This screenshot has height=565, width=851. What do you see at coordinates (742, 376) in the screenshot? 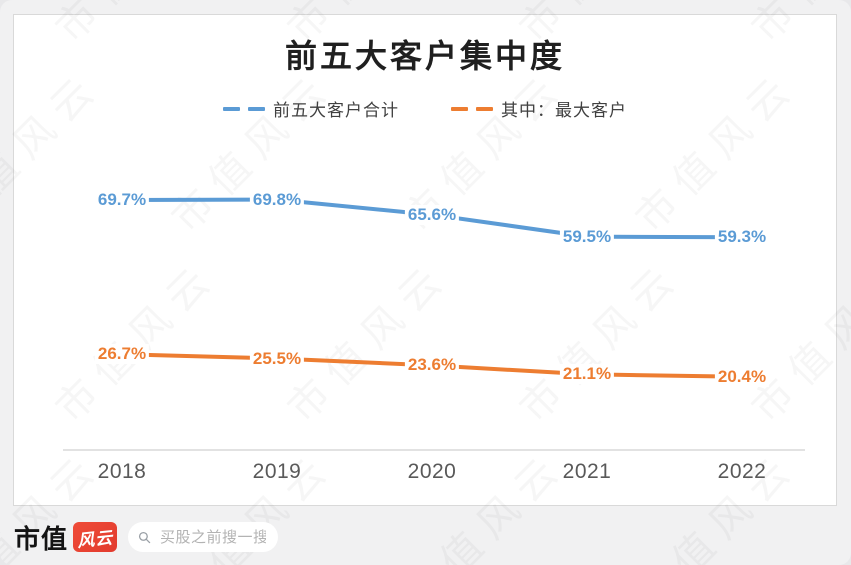
I see `data-label: 20.4%` at bounding box center [742, 376].